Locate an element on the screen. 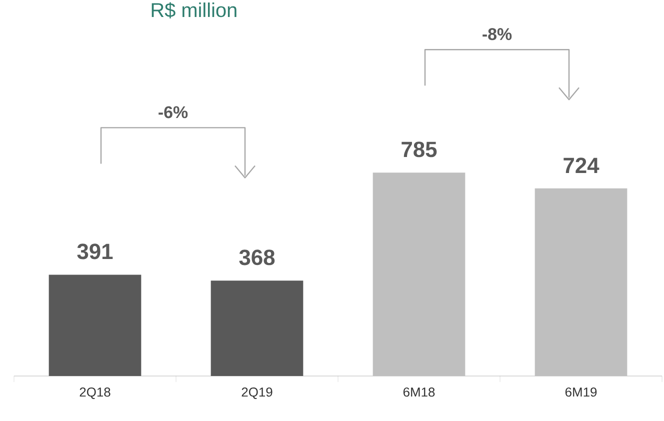  x-tick-label: 2Q18 is located at coordinates (95, 393).